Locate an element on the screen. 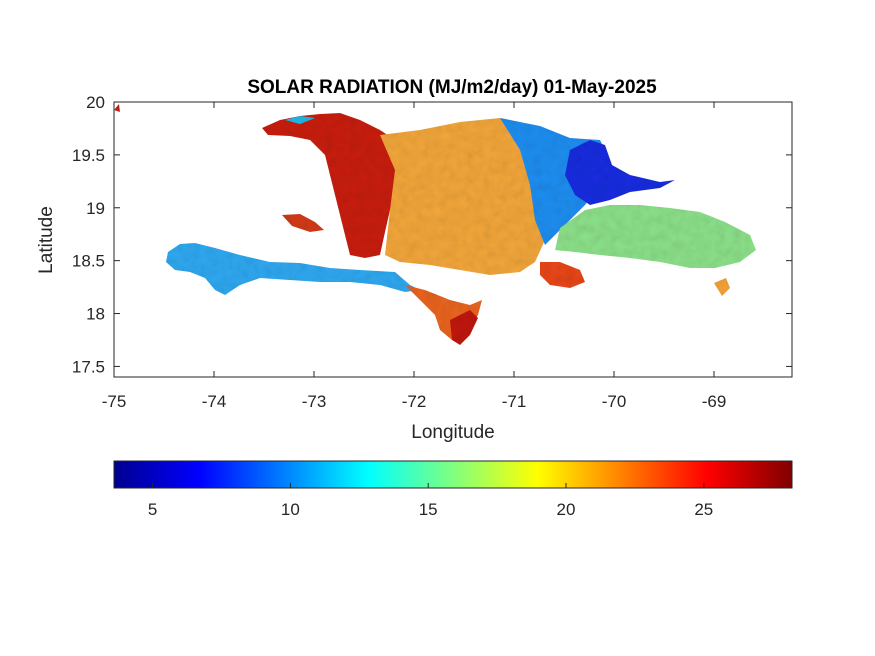 This screenshot has width=875, height=656. colorbar-ticks: 5 10 15 20 25 is located at coordinates (430, 501).